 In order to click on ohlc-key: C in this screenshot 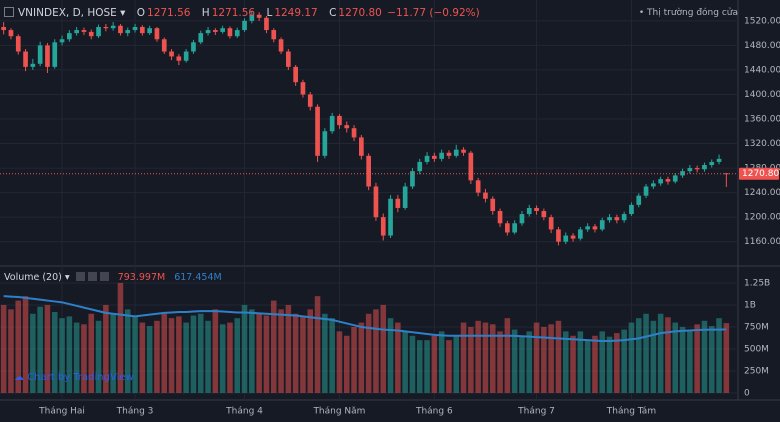, I will do `click(333, 13)`.